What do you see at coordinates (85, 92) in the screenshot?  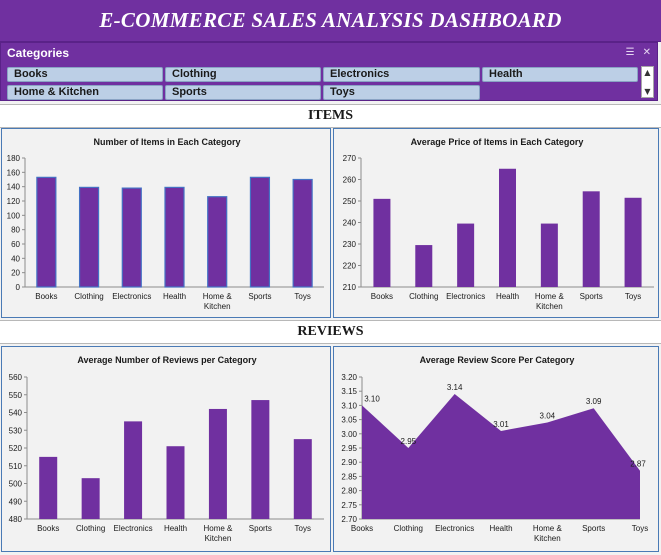 I see `slicer-item-home-kitchen: Home & Kitchen` at bounding box center [85, 92].